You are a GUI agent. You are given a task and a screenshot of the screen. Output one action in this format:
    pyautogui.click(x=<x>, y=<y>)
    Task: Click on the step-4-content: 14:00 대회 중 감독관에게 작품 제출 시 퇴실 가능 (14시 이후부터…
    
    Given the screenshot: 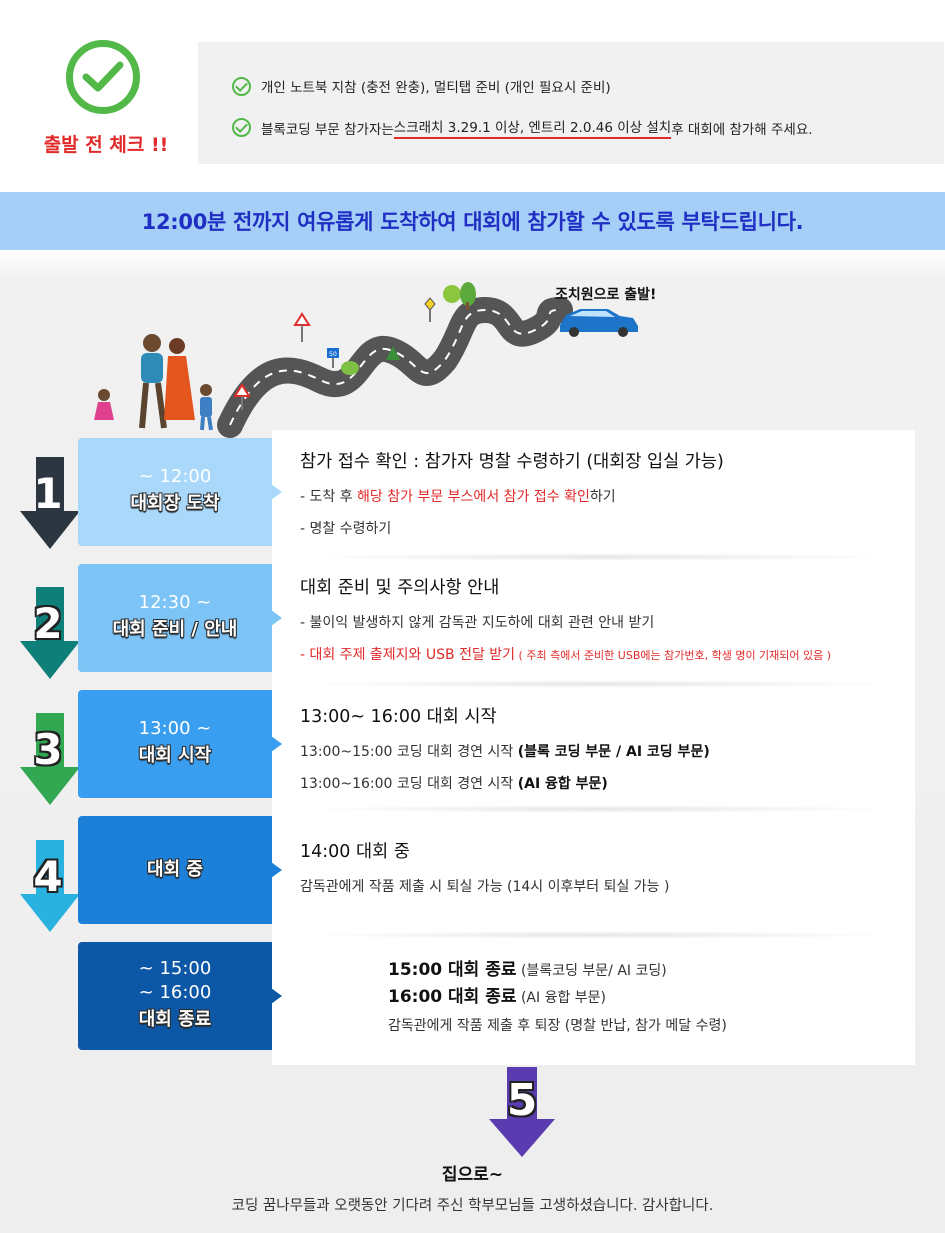 What is the action you would take?
    pyautogui.click(x=484, y=873)
    